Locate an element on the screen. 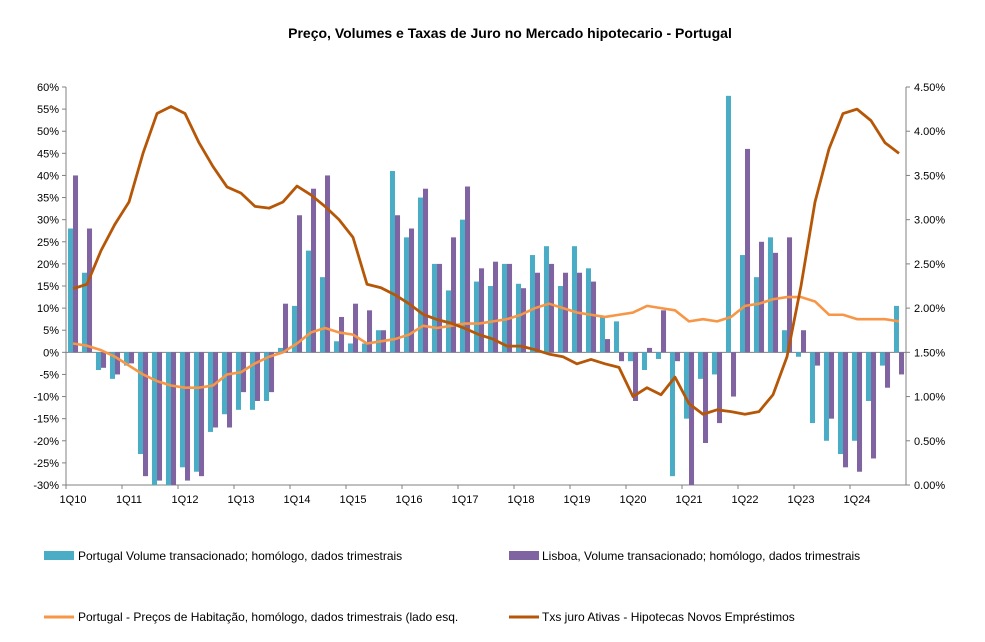 This screenshot has height=642, width=985. left-tick-label: -20% is located at coordinates (46, 442).